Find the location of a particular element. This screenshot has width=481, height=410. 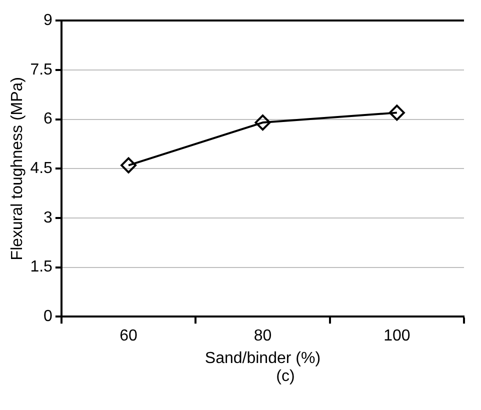

x-tick-label: 80 is located at coordinates (263, 336).